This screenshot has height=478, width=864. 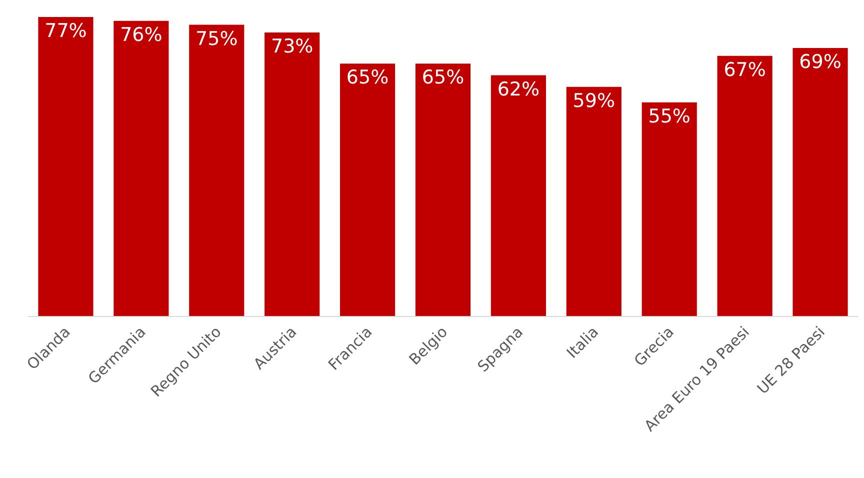 I want to click on data-label: 59%, so click(x=594, y=101).